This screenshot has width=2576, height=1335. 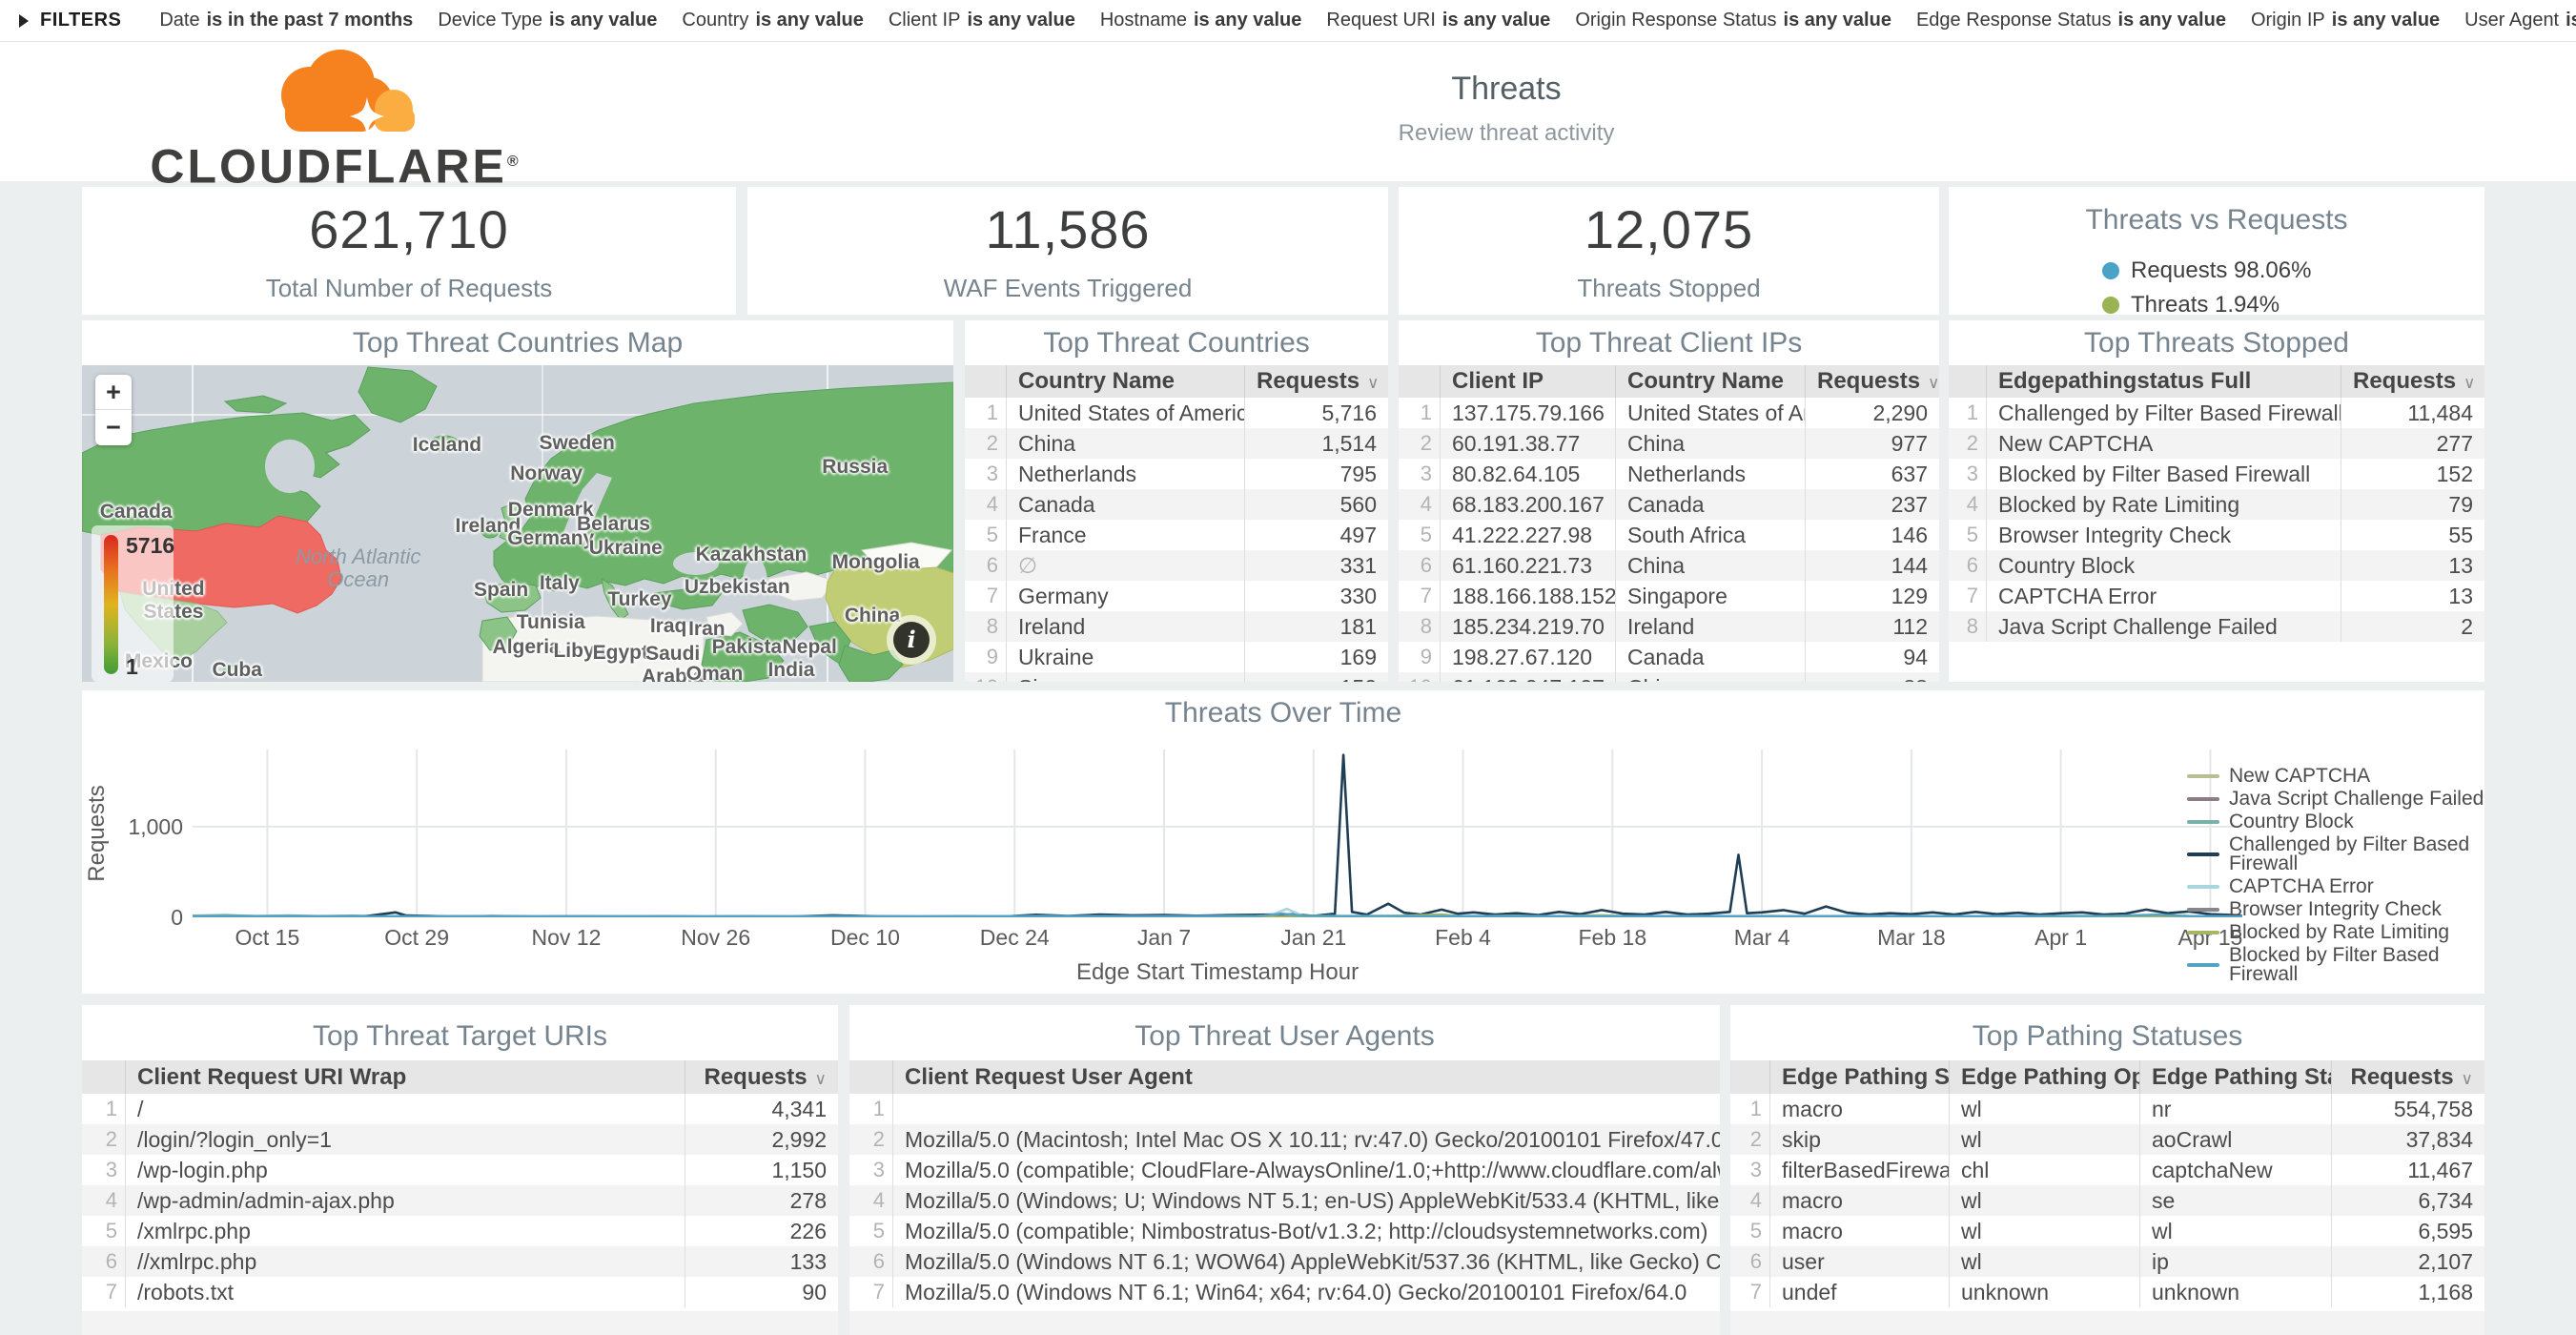 What do you see at coordinates (1669, 596) in the screenshot?
I see `table-row: 7 188.166.188.152 Singapore 129` at bounding box center [1669, 596].